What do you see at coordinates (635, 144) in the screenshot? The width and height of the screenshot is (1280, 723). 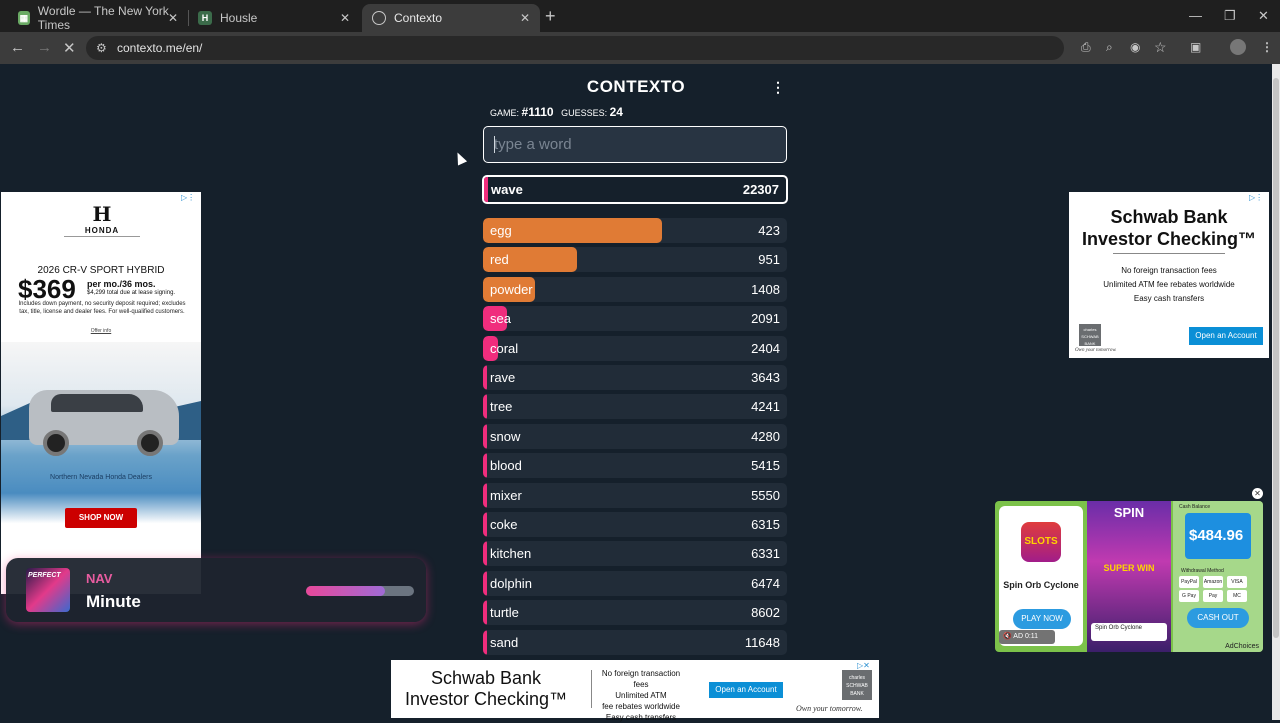 I see `word-input` at bounding box center [635, 144].